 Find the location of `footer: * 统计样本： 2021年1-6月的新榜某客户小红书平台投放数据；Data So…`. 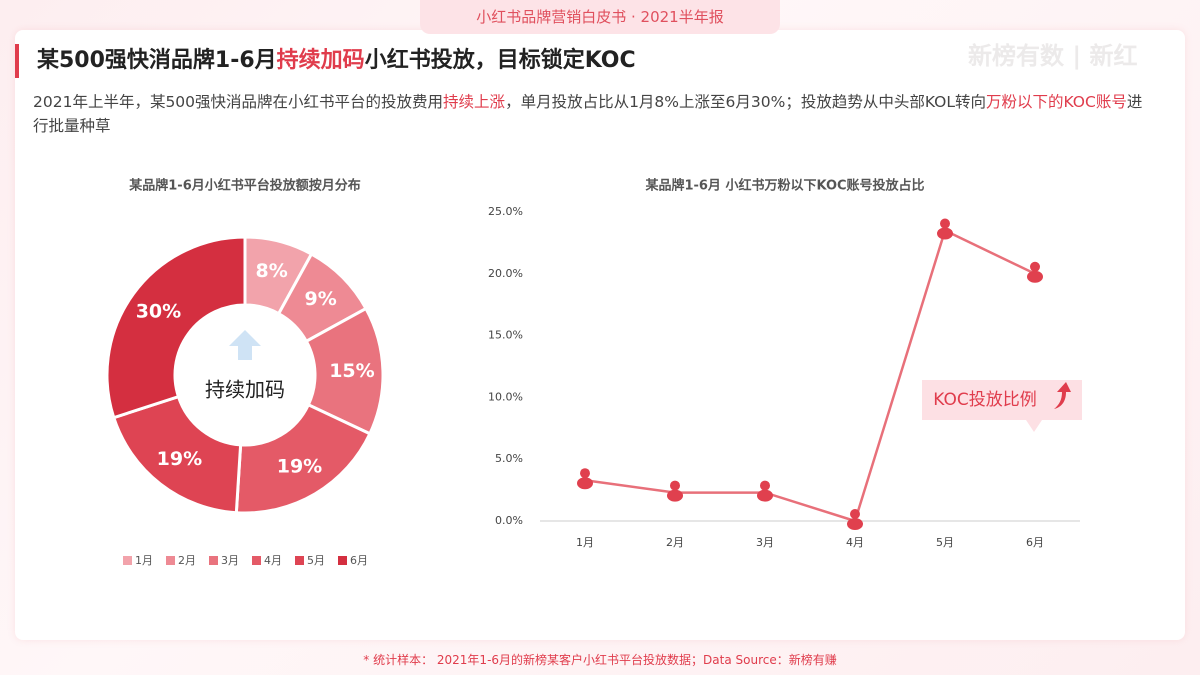

footer: * 统计样本： 2021年1-6月的新榜某客户小红书平台投放数据；Data So… is located at coordinates (600, 660).